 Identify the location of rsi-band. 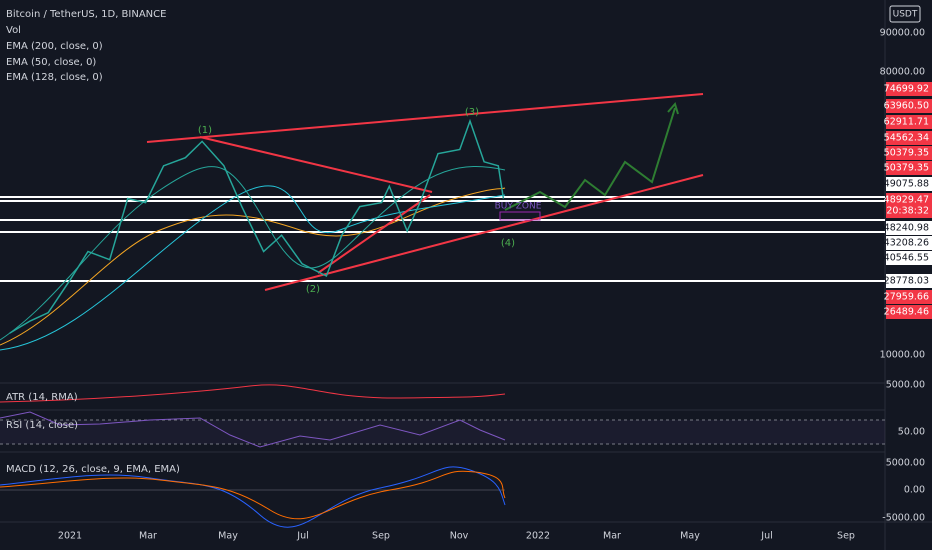
(442, 432).